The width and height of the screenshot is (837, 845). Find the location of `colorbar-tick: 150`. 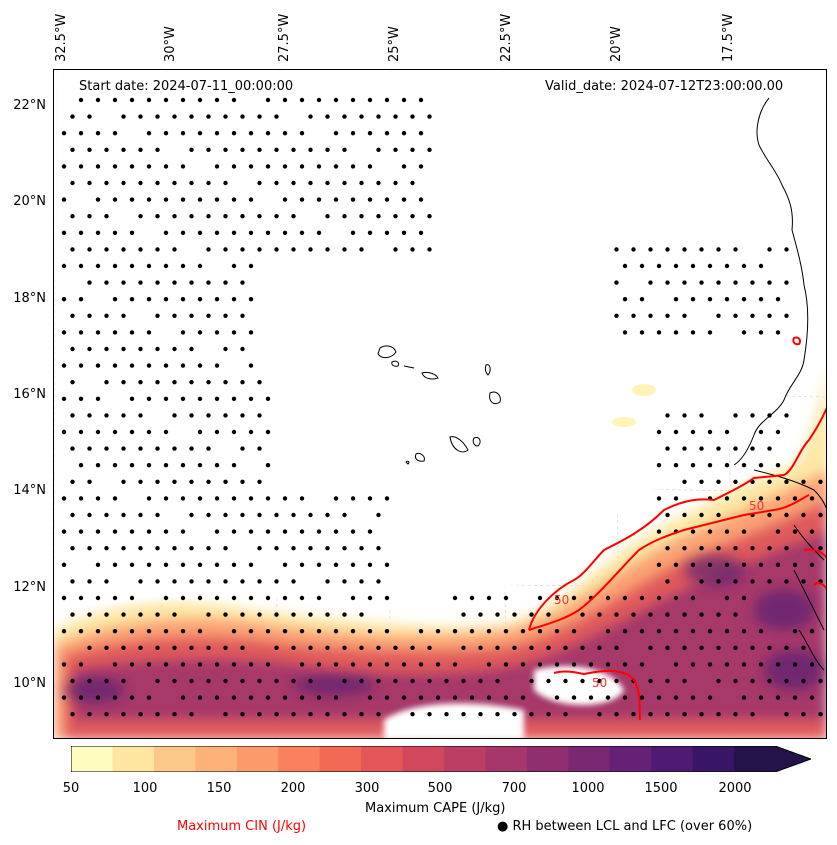

colorbar-tick: 150 is located at coordinates (219, 788).